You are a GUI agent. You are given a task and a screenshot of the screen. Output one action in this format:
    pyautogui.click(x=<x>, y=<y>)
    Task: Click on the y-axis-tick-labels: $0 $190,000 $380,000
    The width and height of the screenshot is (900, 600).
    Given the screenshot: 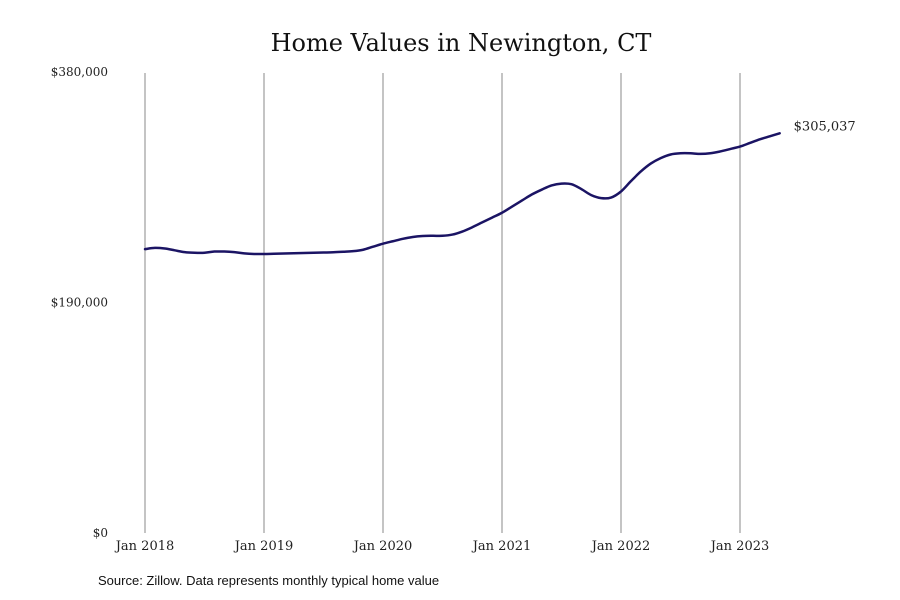 What is the action you would take?
    pyautogui.click(x=79, y=302)
    